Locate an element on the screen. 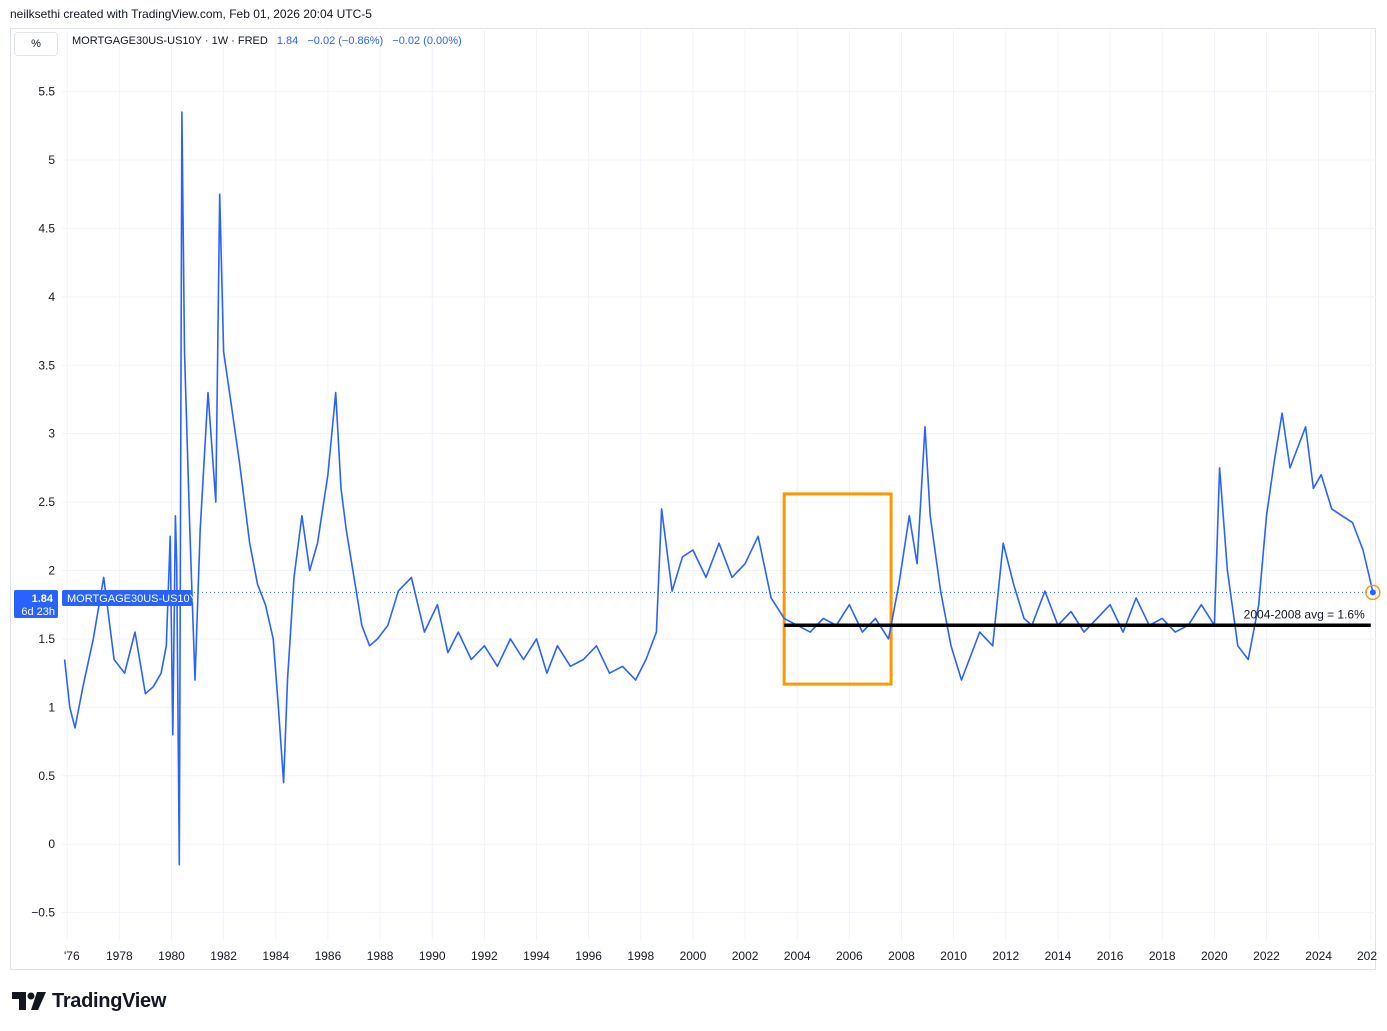 The image size is (1387, 1031). x-tick-label: 2012 is located at coordinates (1005, 956).